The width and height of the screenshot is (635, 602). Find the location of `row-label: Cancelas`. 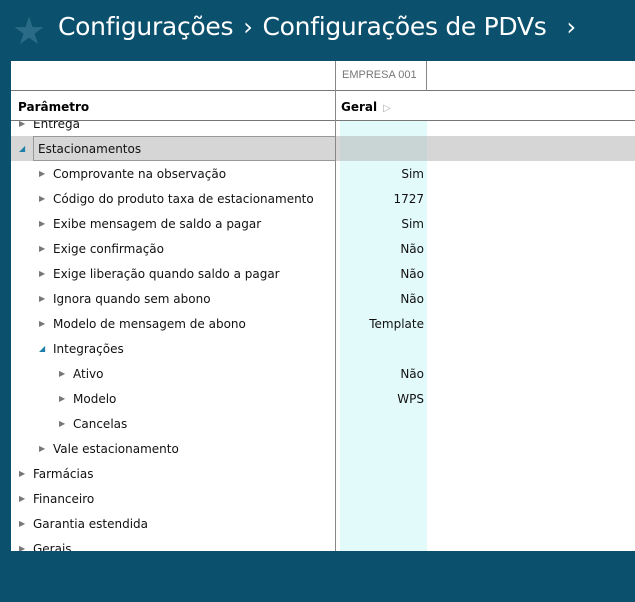

row-label: Cancelas is located at coordinates (100, 424).